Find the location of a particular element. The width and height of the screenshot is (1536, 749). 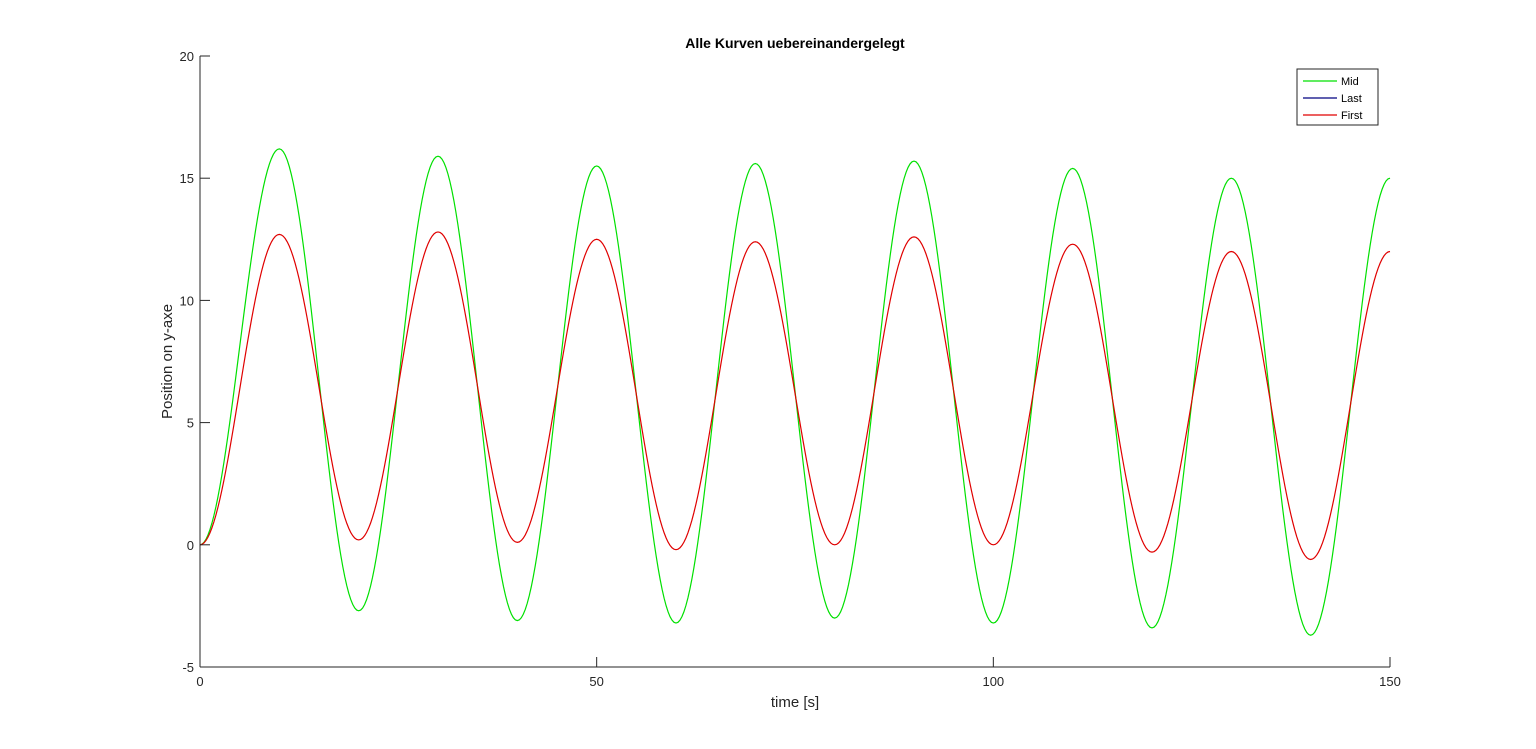

chart-title: Alle Kurven uebereinandergelegt is located at coordinates (795, 43).